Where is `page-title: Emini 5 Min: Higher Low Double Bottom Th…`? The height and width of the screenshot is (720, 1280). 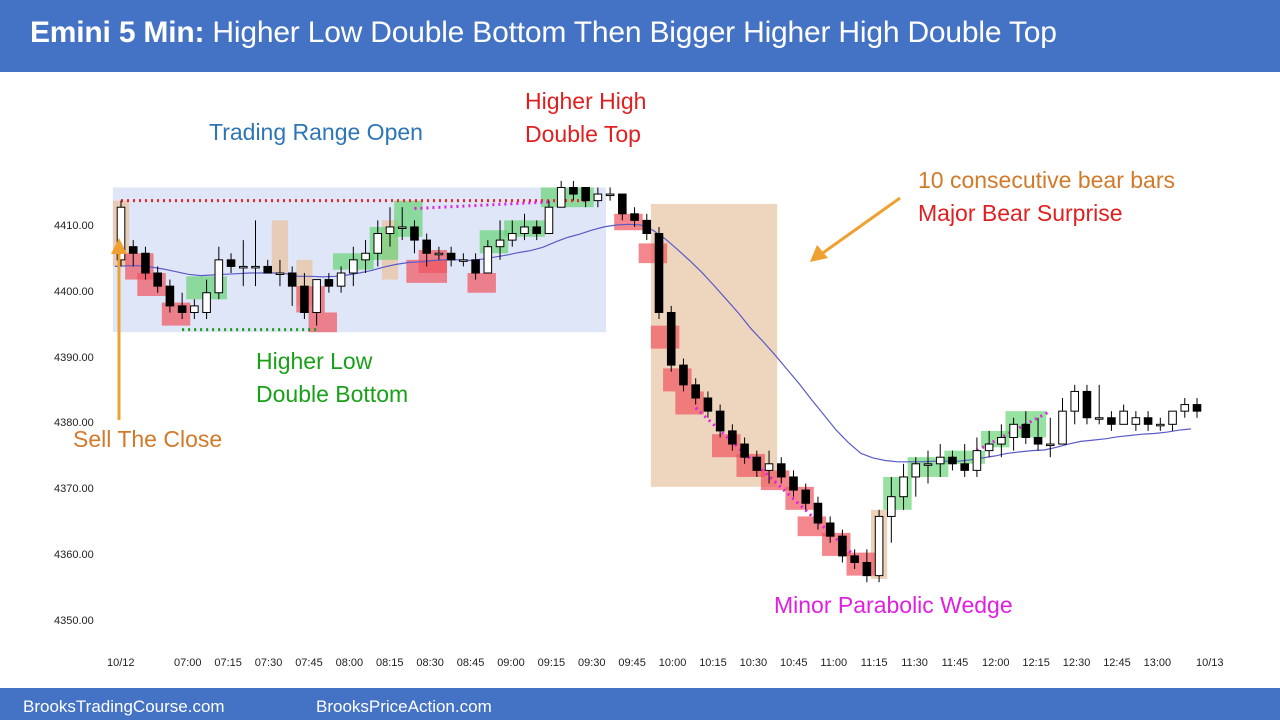
page-title: Emini 5 Min: Higher Low Double Bottom Th… is located at coordinates (543, 33).